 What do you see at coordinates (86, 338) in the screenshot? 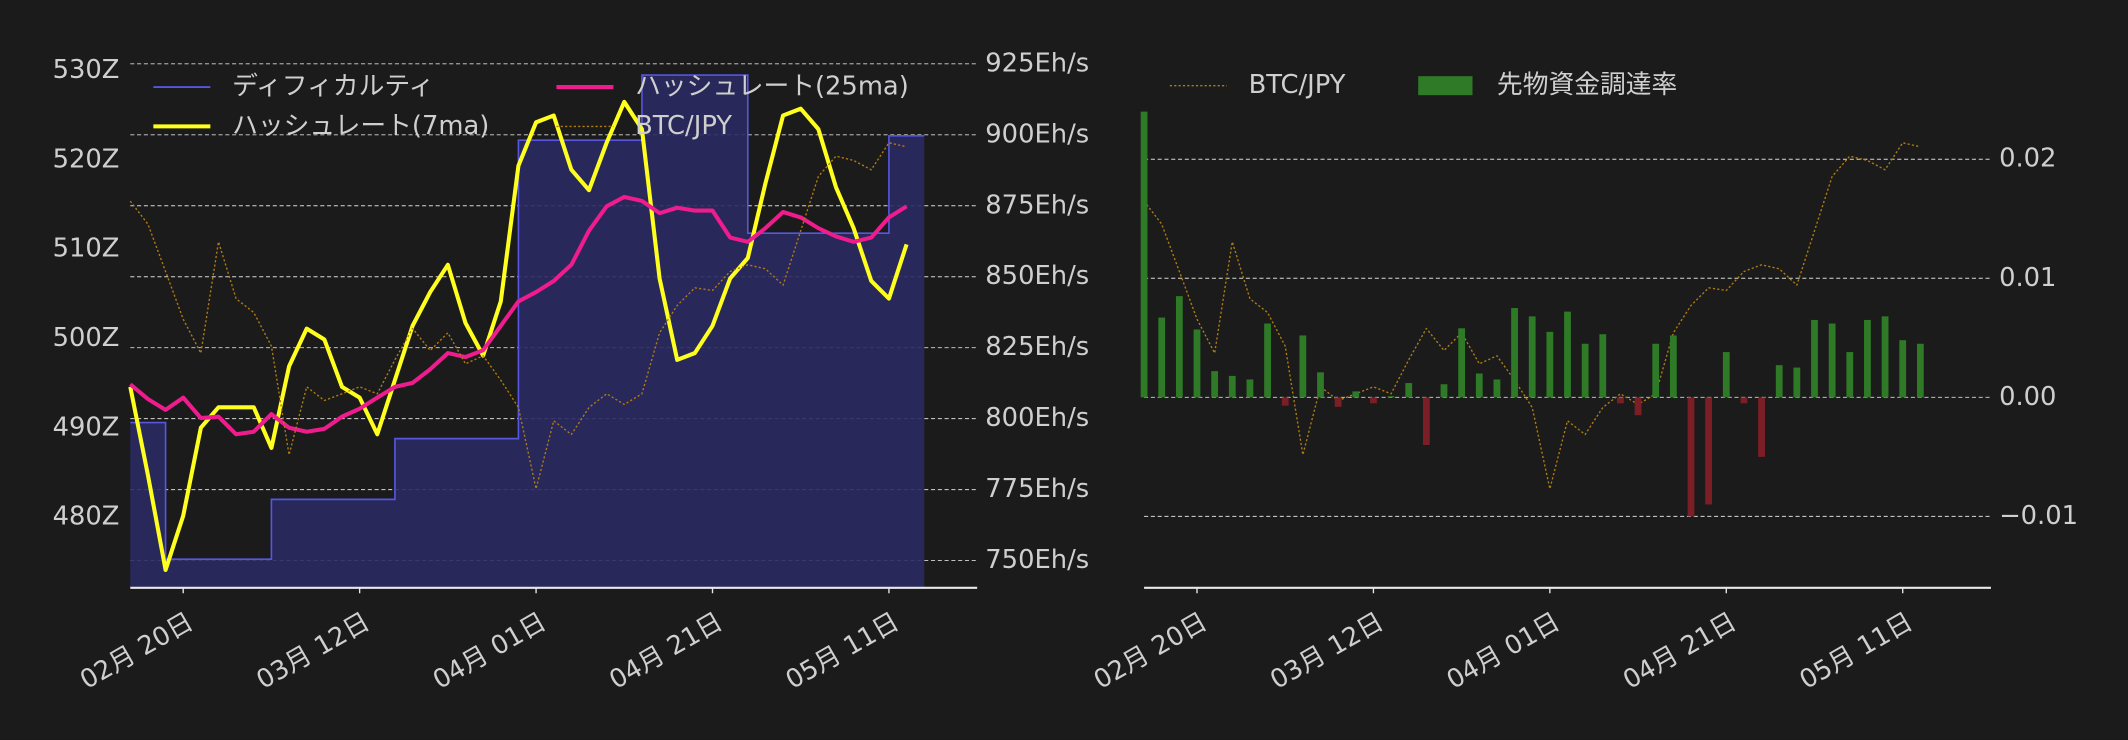
I see `y-tick-label: 500Z` at bounding box center [86, 338].